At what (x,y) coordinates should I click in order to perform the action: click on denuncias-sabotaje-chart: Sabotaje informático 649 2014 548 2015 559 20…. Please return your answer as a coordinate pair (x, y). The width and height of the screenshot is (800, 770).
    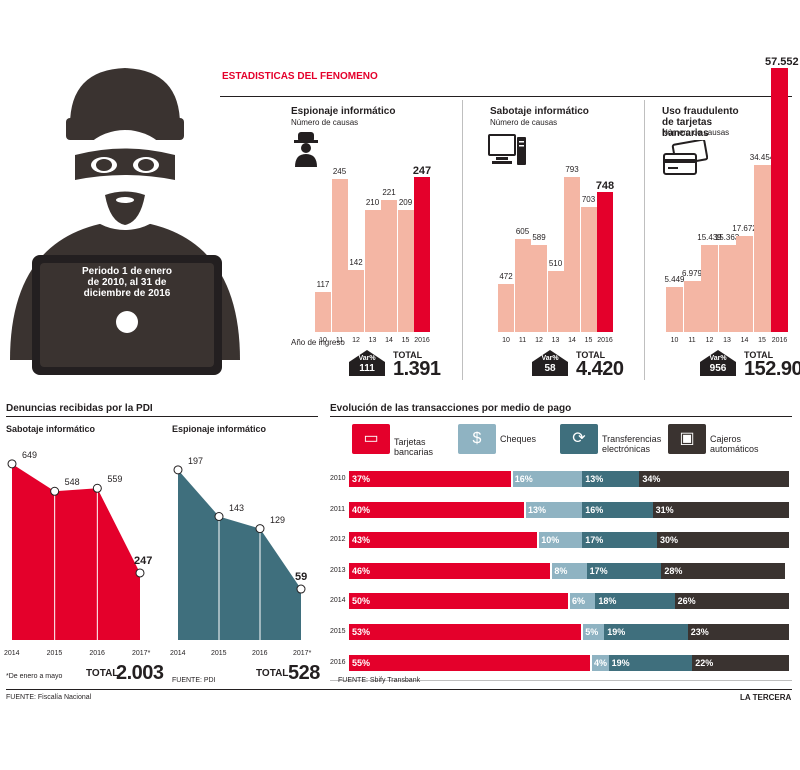
    Looking at the image, I should click on (84, 552).